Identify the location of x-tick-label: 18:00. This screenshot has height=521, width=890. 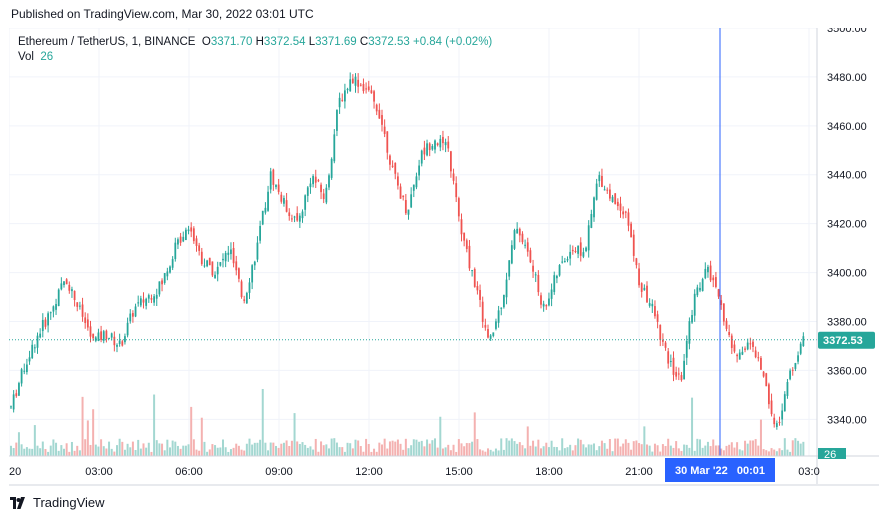
(549, 472).